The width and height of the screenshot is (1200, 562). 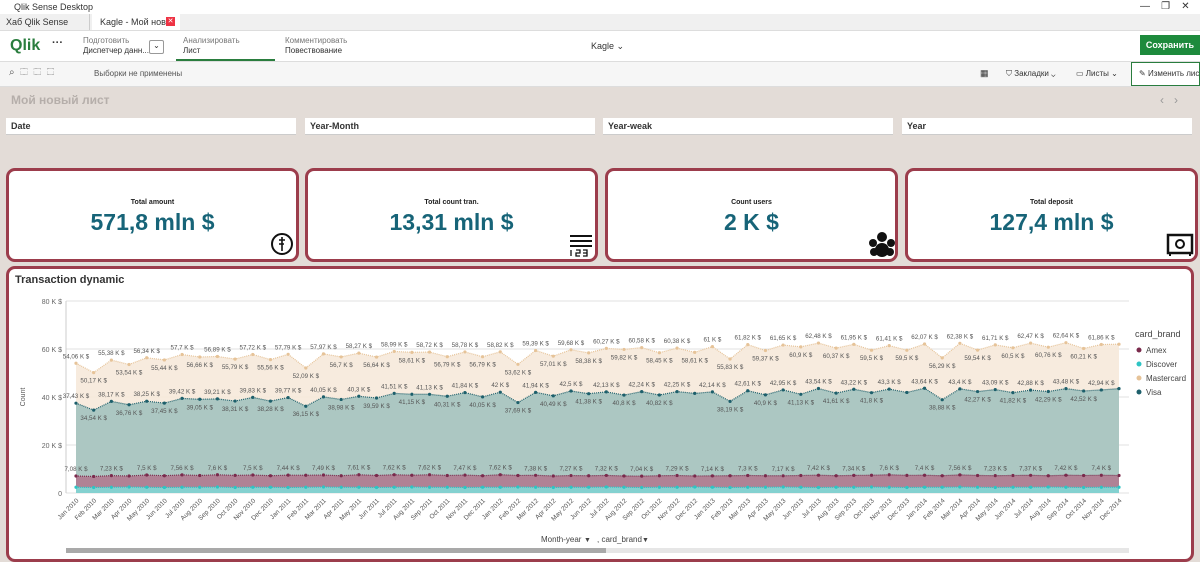 What do you see at coordinates (1158, 334) in the screenshot?
I see `legend-title: card_brand` at bounding box center [1158, 334].